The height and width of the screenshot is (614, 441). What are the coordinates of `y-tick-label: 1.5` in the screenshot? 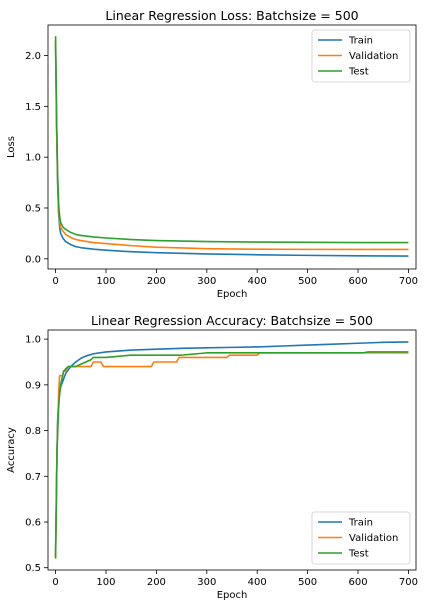 It's located at (33, 107).